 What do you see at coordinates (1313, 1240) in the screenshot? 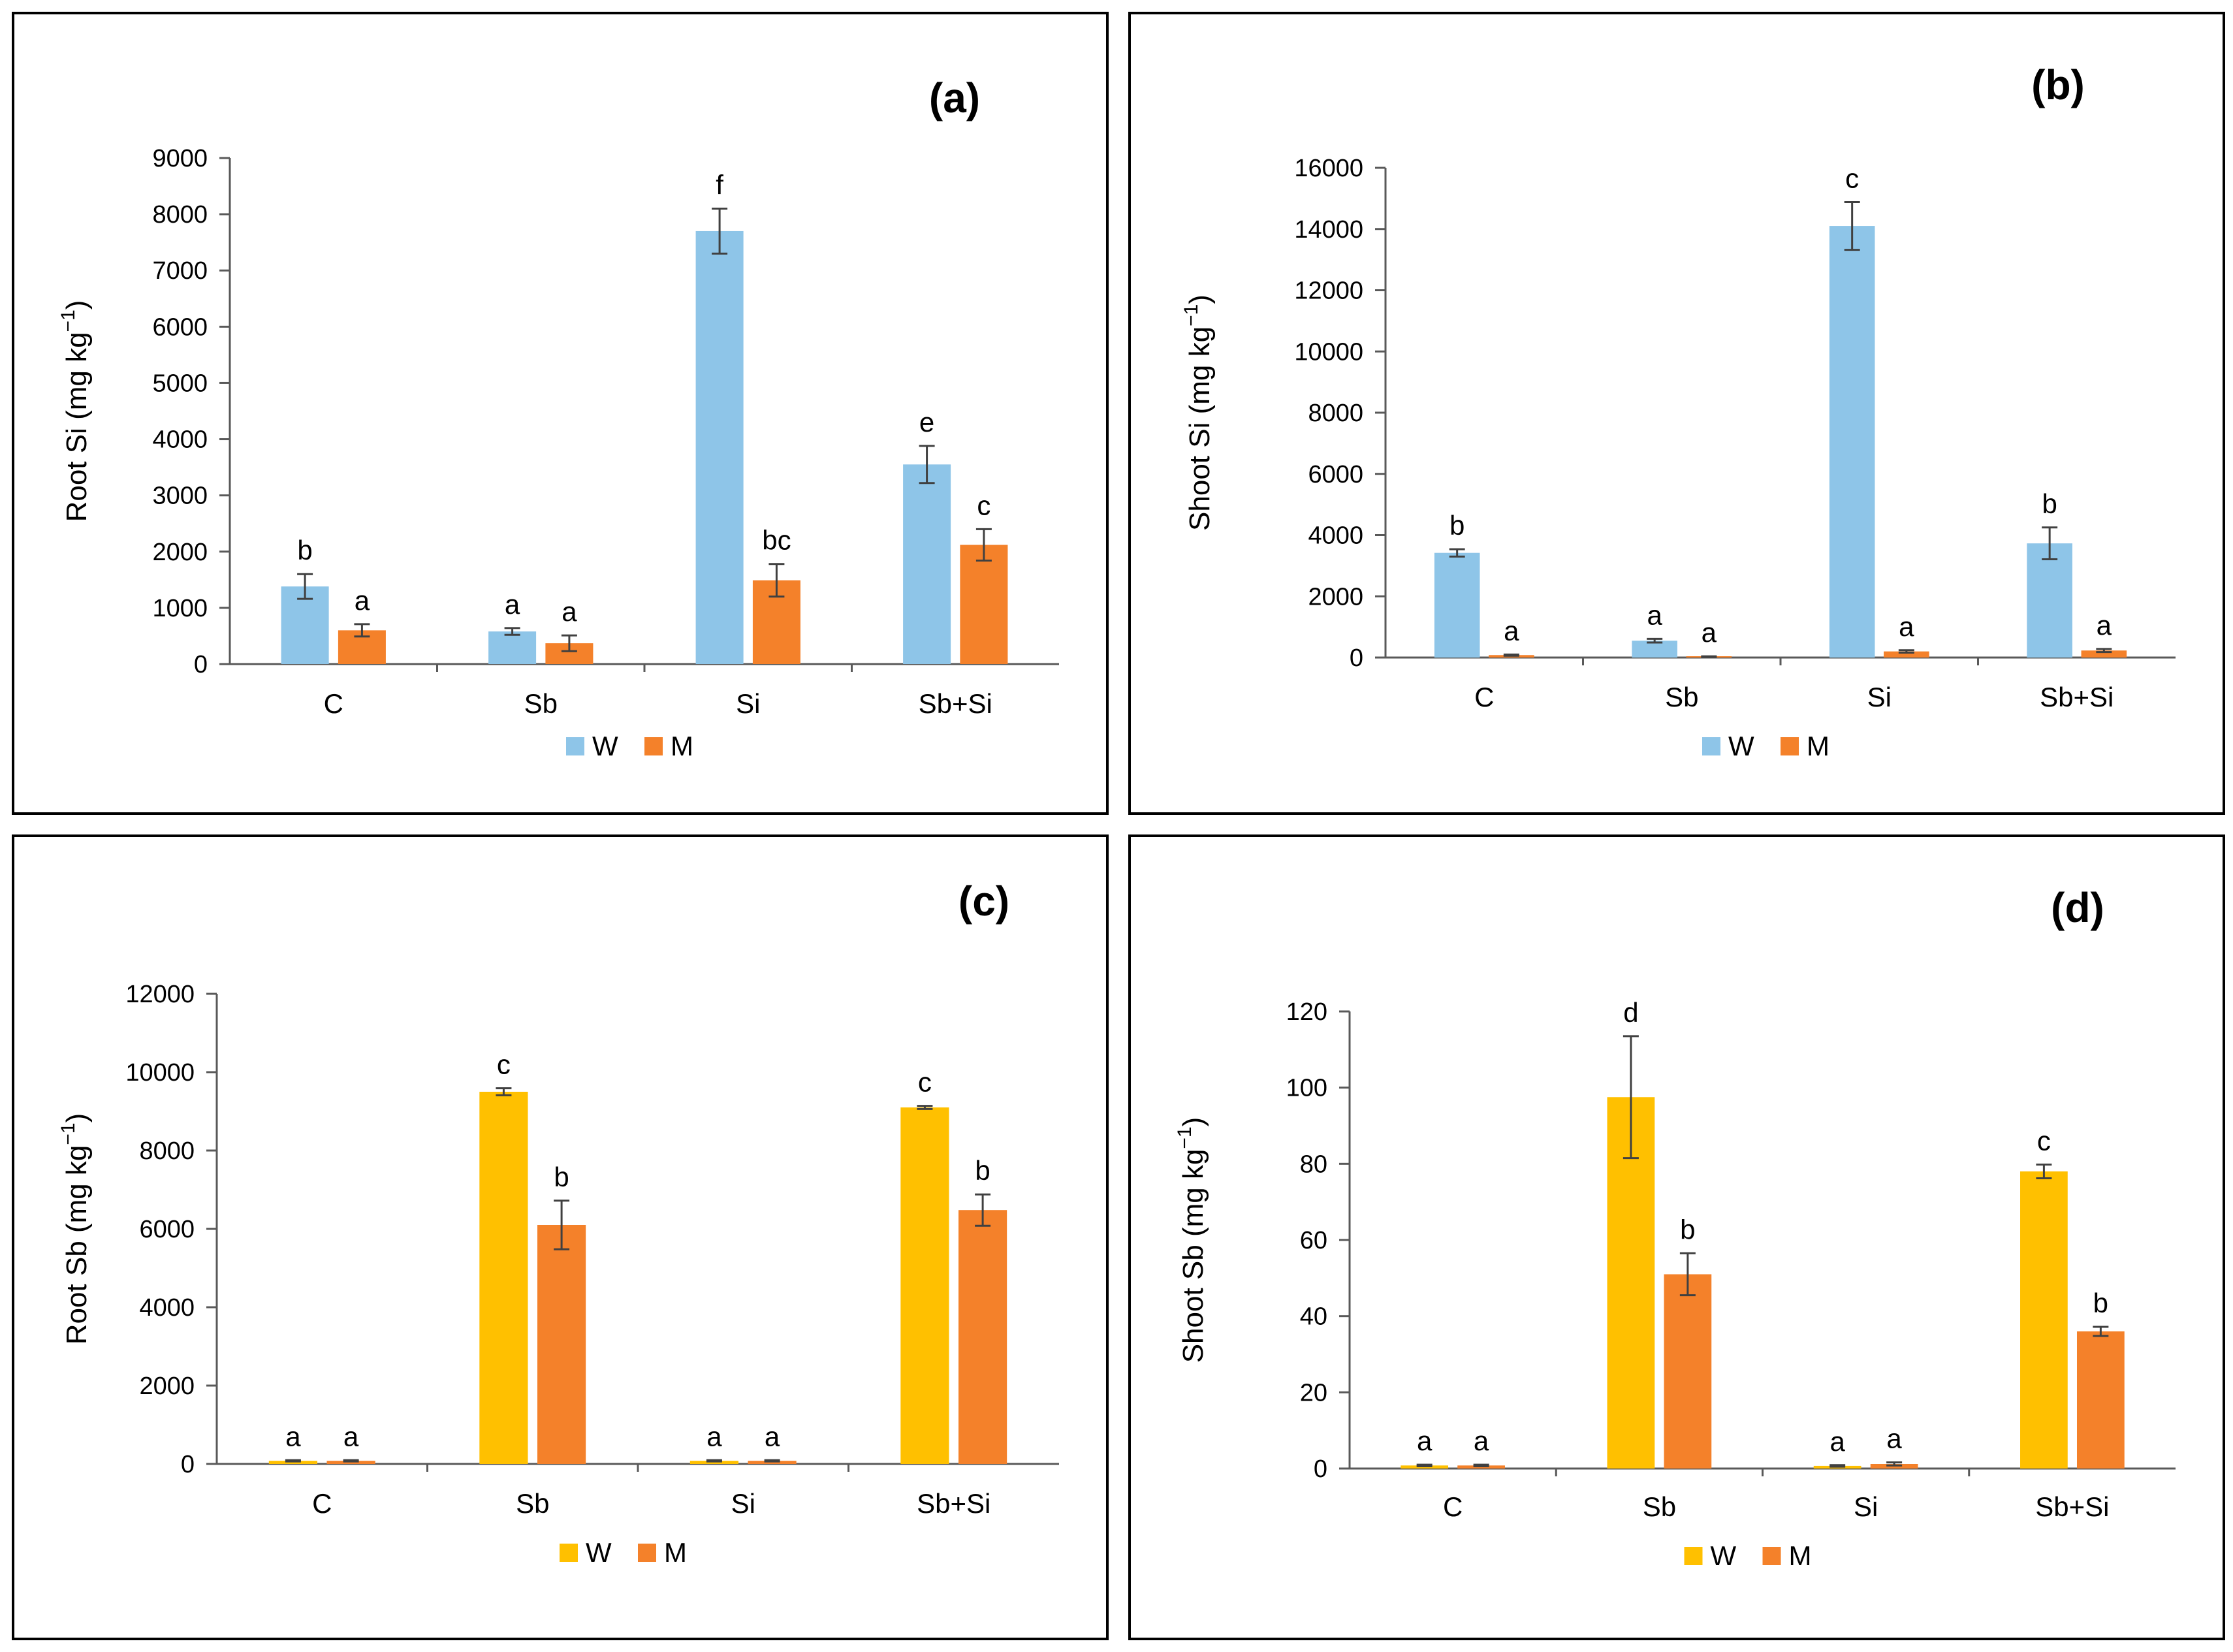
I see `y-tick-label: 60` at bounding box center [1313, 1240].